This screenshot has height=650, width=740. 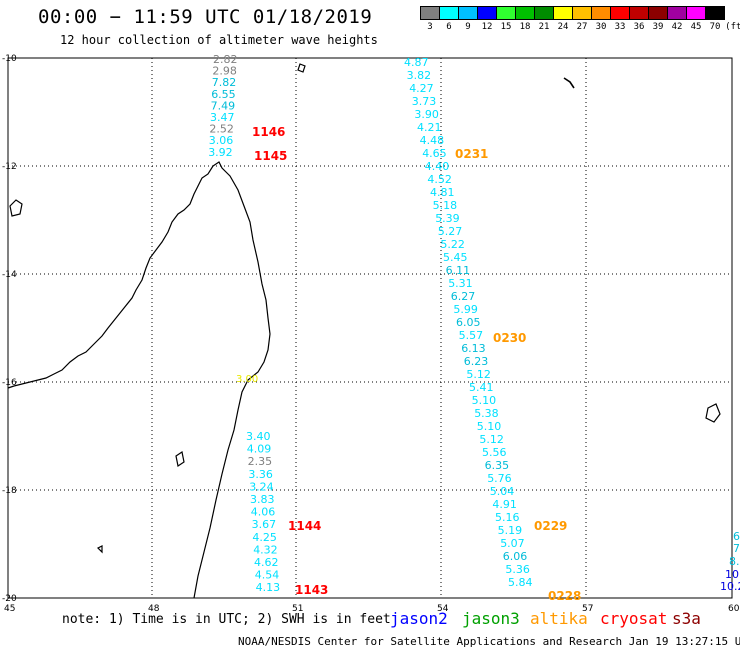 What do you see at coordinates (563, 27) in the screenshot?
I see `colorbar-label: 24` at bounding box center [563, 27].